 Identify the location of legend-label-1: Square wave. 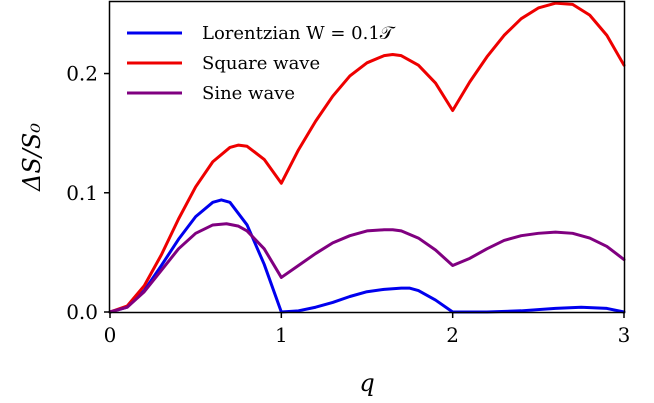
(261, 63).